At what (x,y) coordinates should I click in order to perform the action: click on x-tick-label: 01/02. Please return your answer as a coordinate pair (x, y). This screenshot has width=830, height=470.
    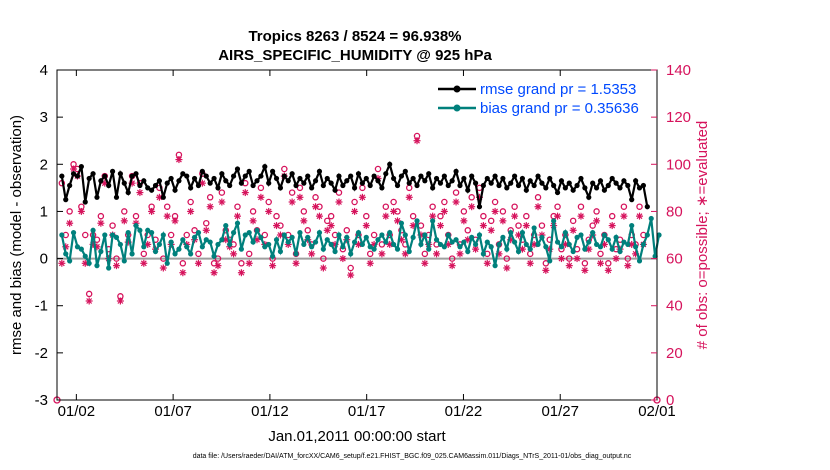
    Looking at the image, I should click on (77, 411).